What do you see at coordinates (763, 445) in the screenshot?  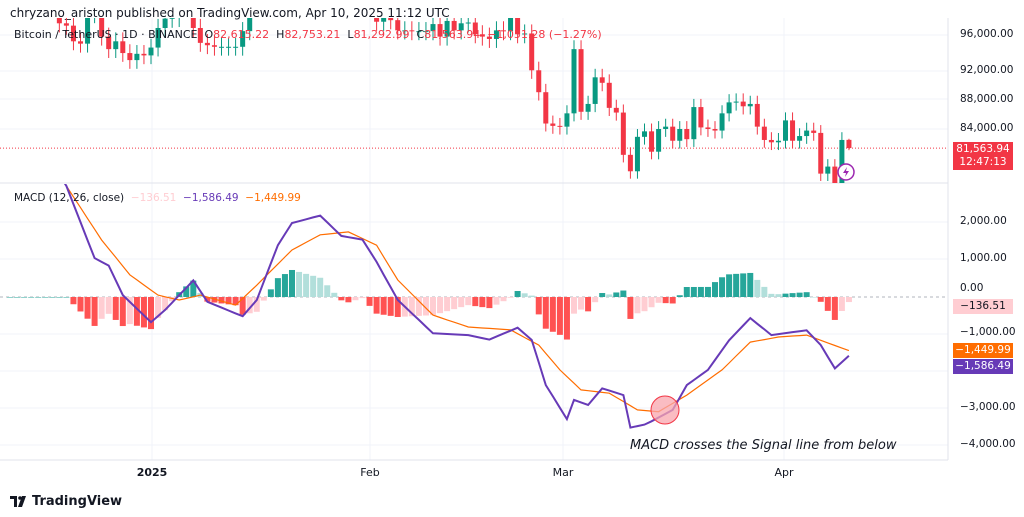 I see `annotation-text: MACD crosses the Signal line from below` at bounding box center [763, 445].